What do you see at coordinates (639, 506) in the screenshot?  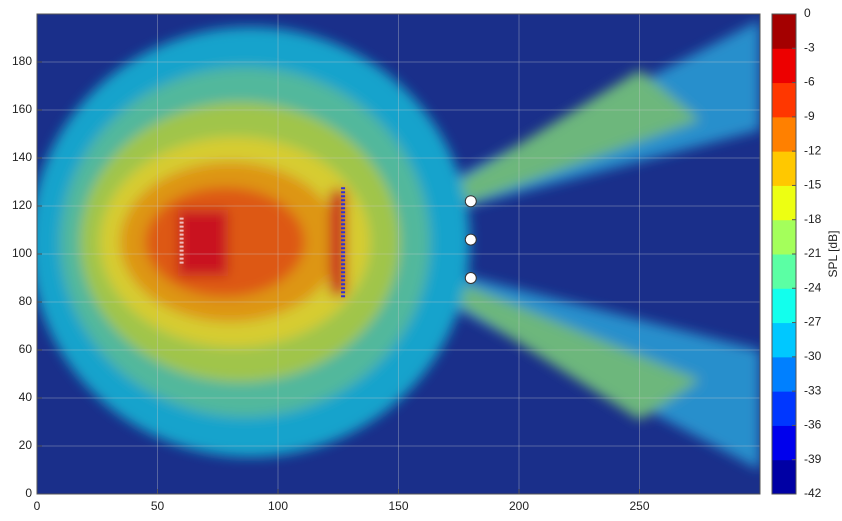 I see `x-tick-label: 250` at bounding box center [639, 506].